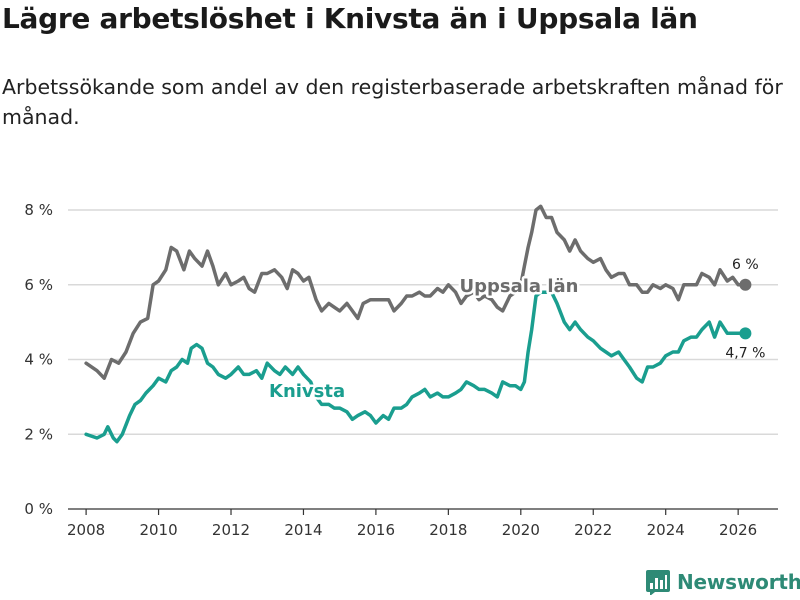 The height and width of the screenshot is (600, 800). I want to click on brand-logo: Newsworthy, so click(722, 582).